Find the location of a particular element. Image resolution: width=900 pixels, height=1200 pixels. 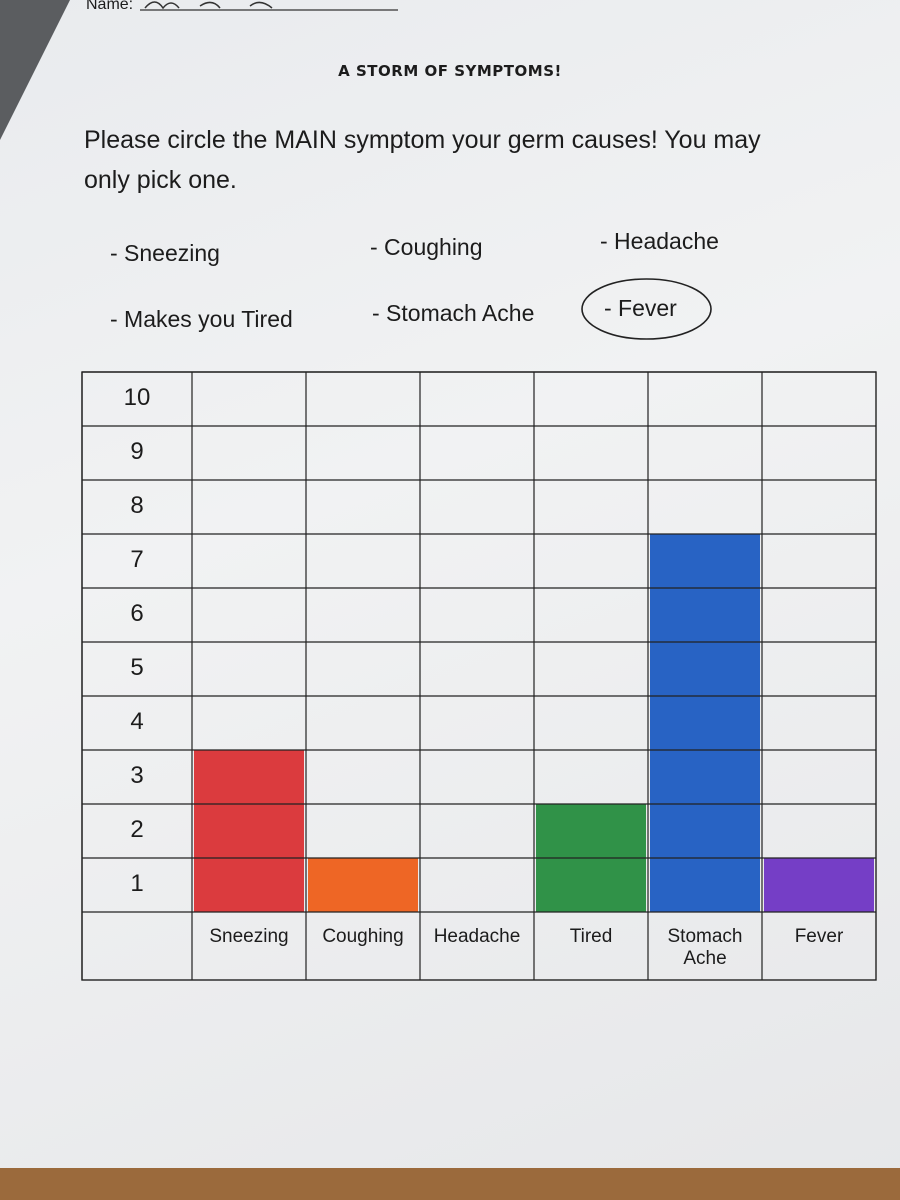

y-tick-label: 1 is located at coordinates (137, 883).